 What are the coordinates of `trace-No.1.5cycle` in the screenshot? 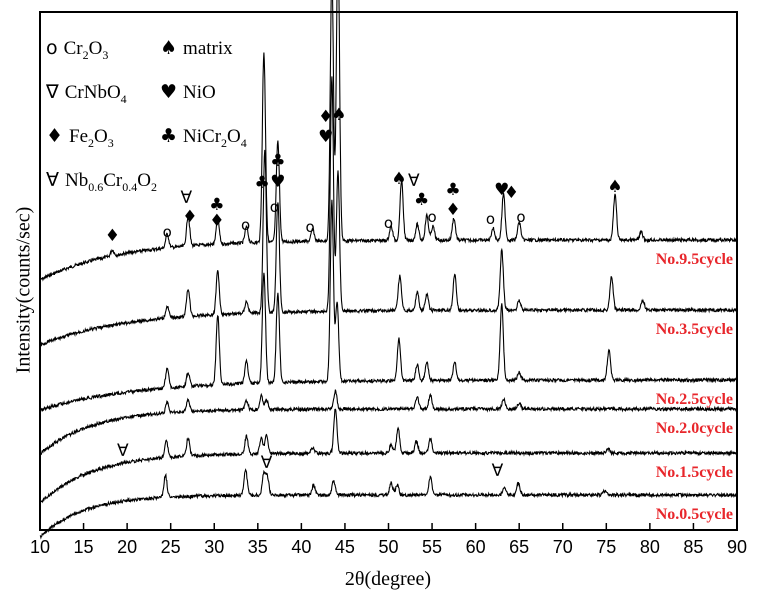 It's located at (388, 456).